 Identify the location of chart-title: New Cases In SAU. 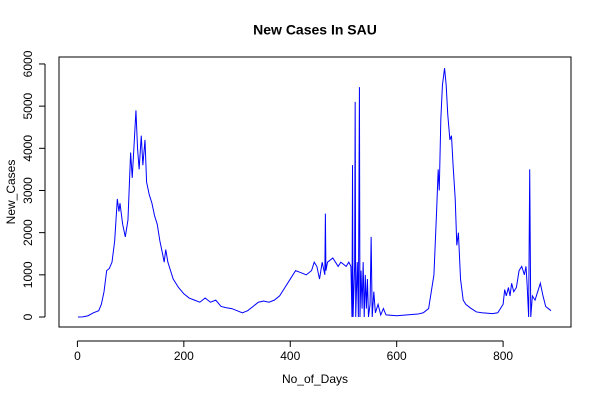
(315, 30).